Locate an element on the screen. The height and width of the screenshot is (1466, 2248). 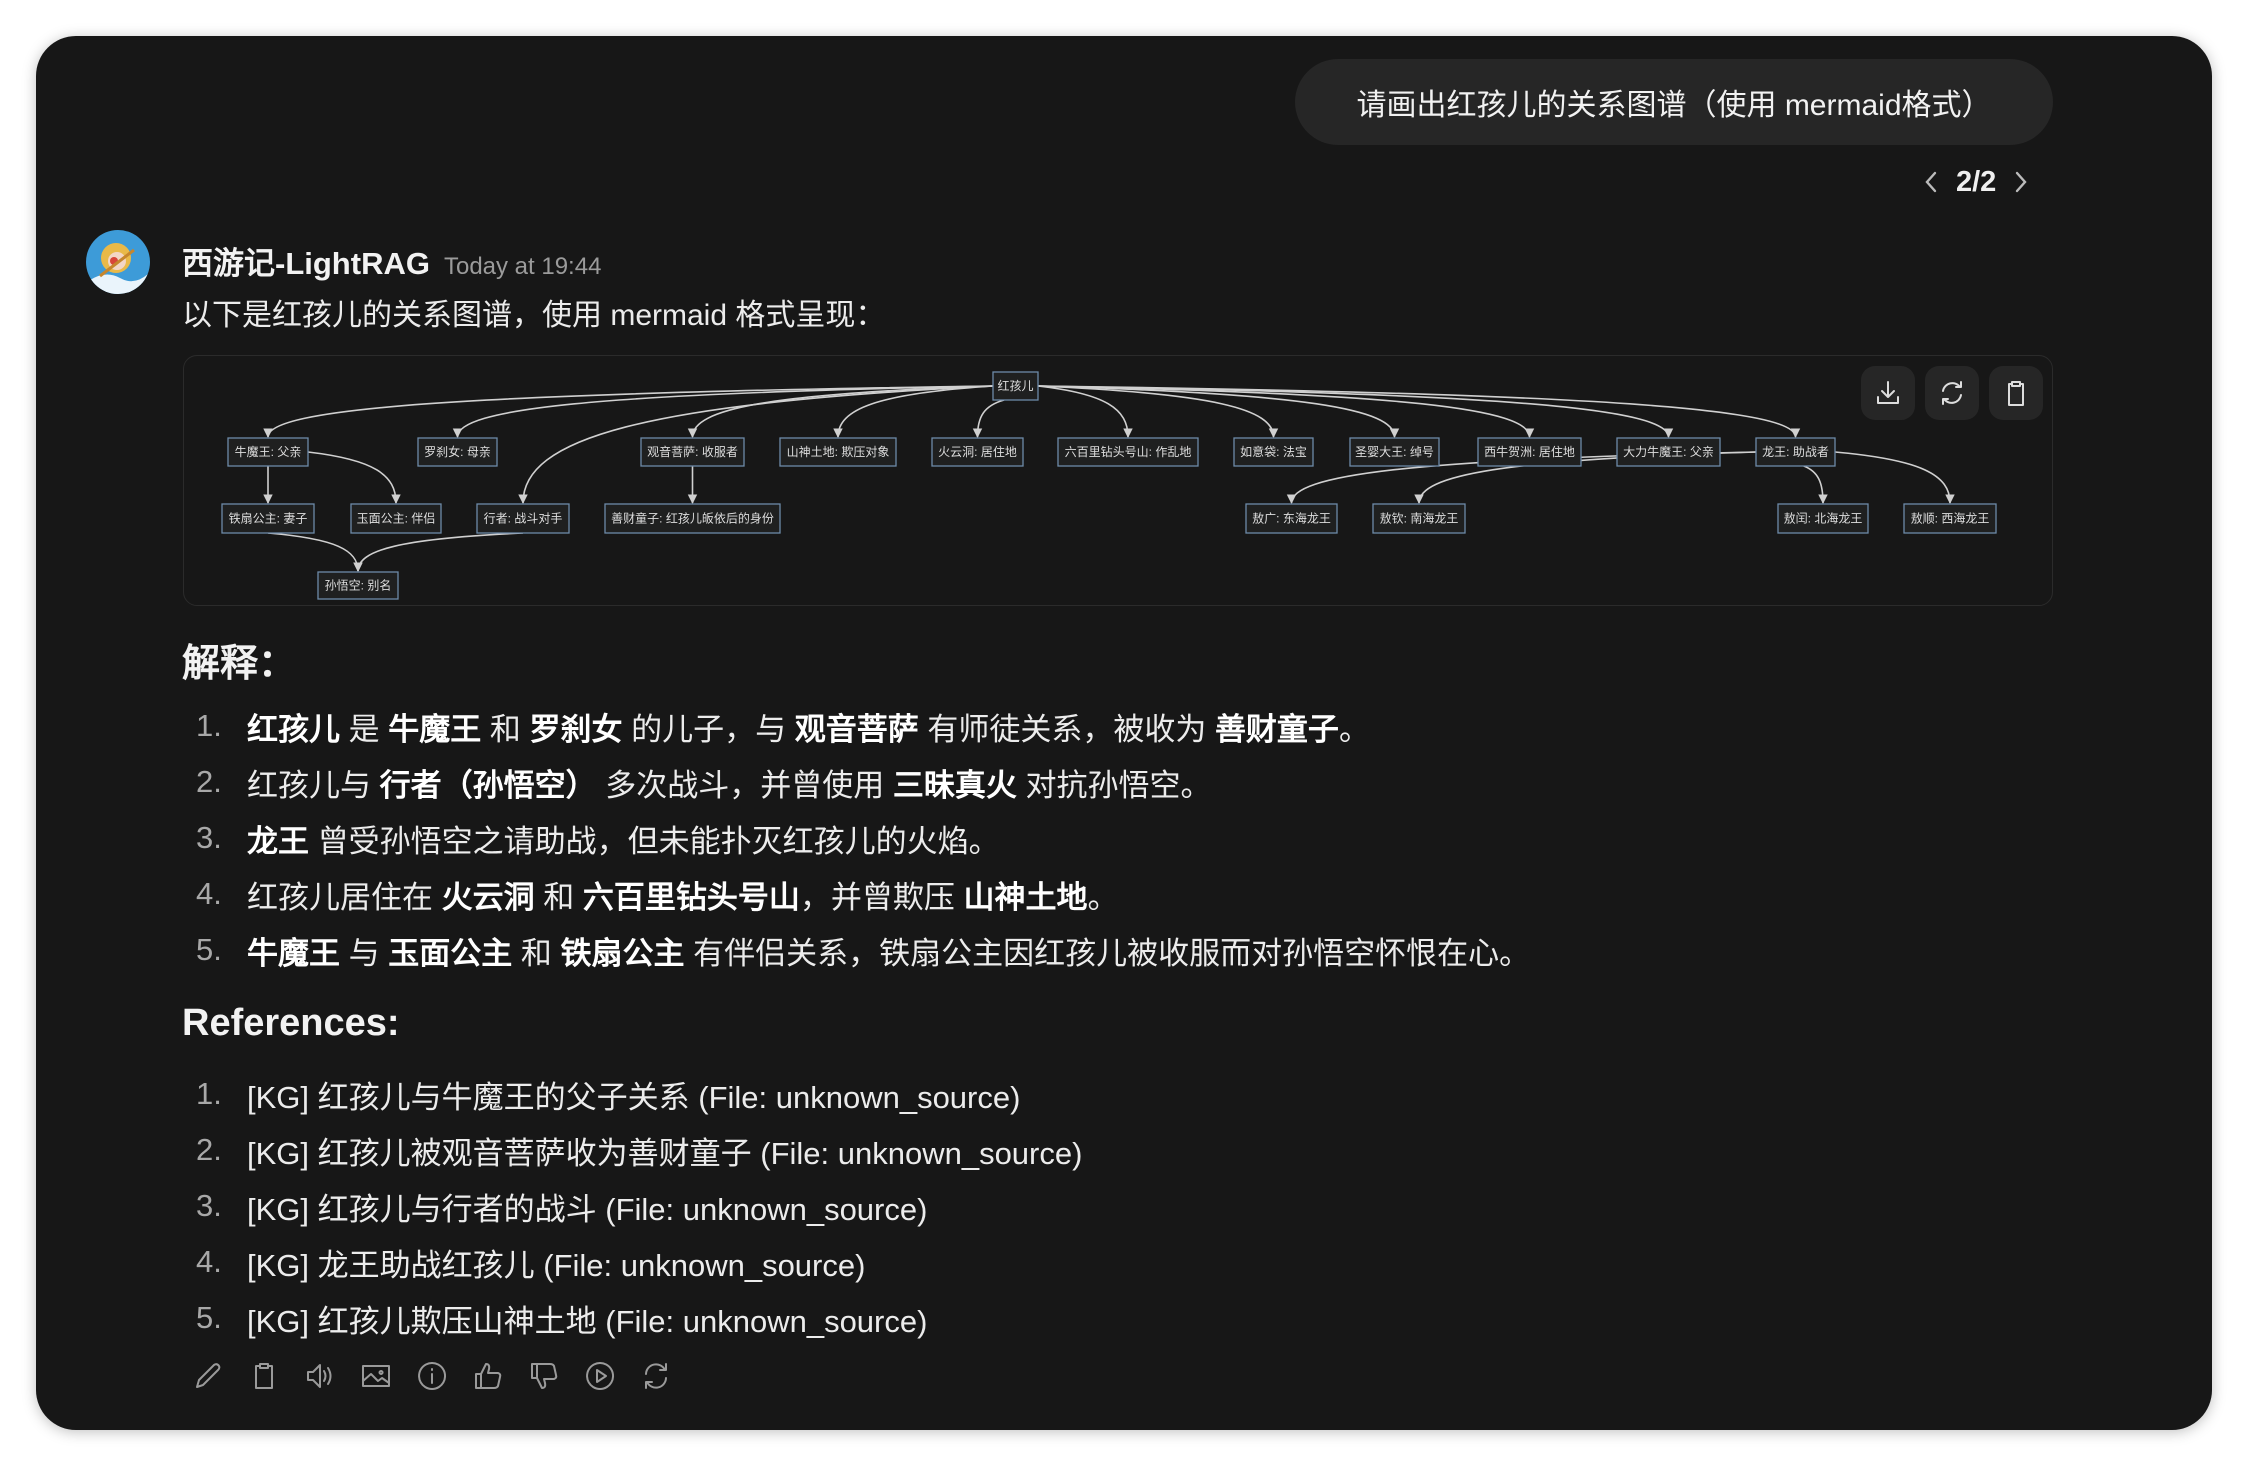
read-aloud-button is located at coordinates (320, 1376).